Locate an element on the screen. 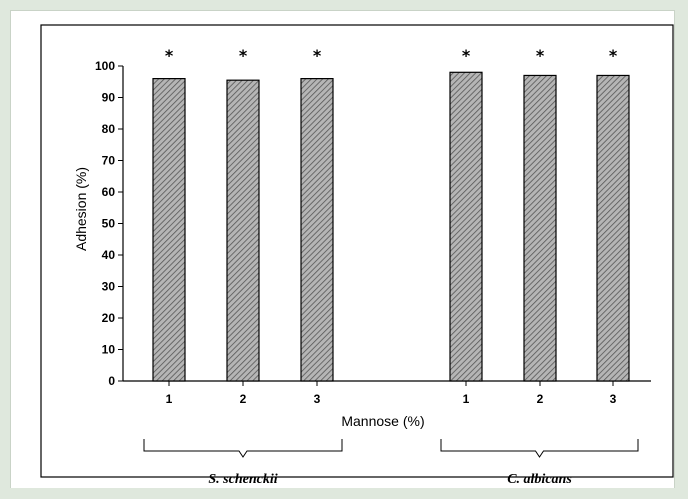  x-axis-label: Mannose (%) is located at coordinates (382, 421).